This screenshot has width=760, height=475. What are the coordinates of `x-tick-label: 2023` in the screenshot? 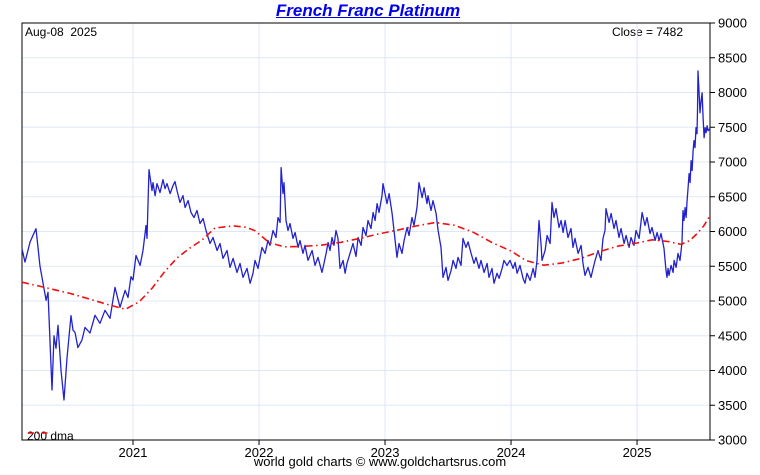 It's located at (385, 452).